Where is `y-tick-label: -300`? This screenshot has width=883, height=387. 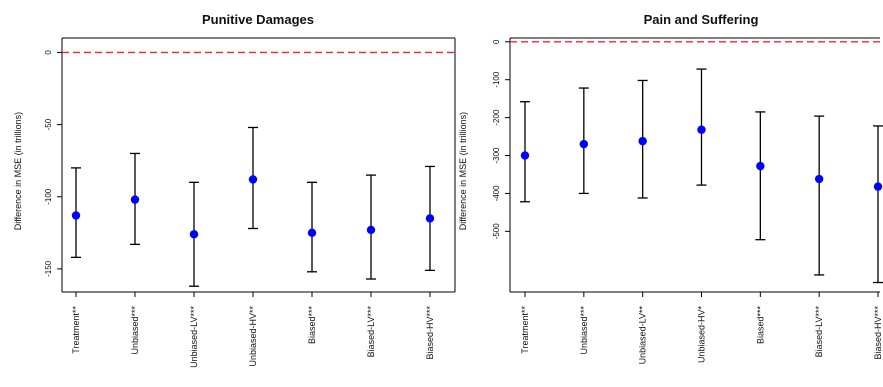
y-tick-label: -300 is located at coordinates (496, 155).